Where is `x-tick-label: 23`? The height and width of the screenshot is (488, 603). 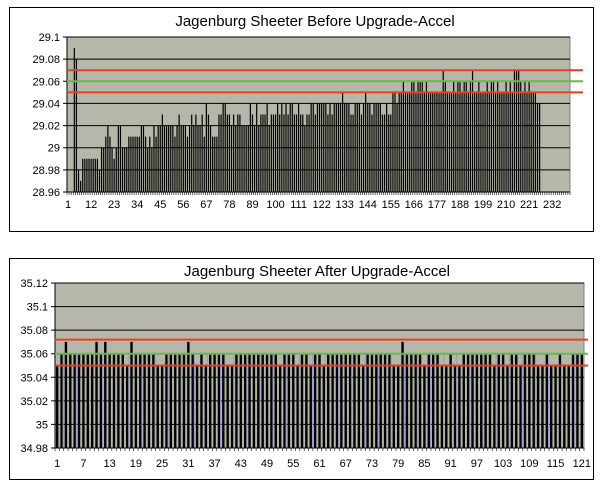
x-tick-label: 23 is located at coordinates (114, 205).